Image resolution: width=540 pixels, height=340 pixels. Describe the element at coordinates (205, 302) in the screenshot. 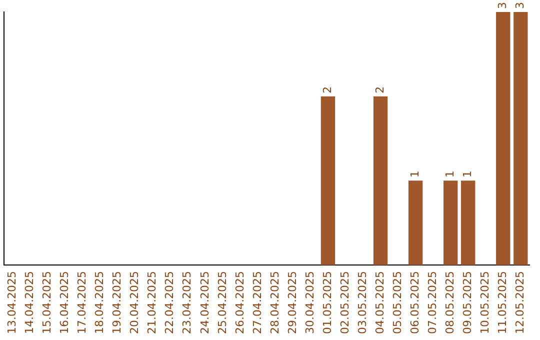

I see `x-tick-label: 24.04.2025` at that location.